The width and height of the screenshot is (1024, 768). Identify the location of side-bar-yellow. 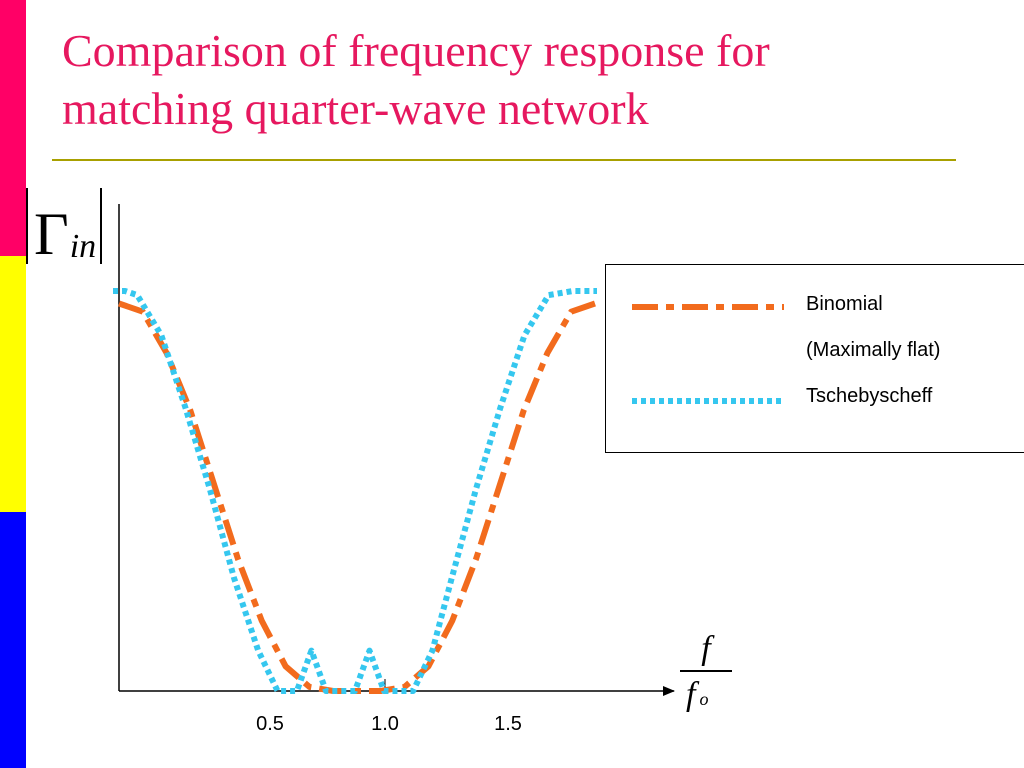
(13, 384).